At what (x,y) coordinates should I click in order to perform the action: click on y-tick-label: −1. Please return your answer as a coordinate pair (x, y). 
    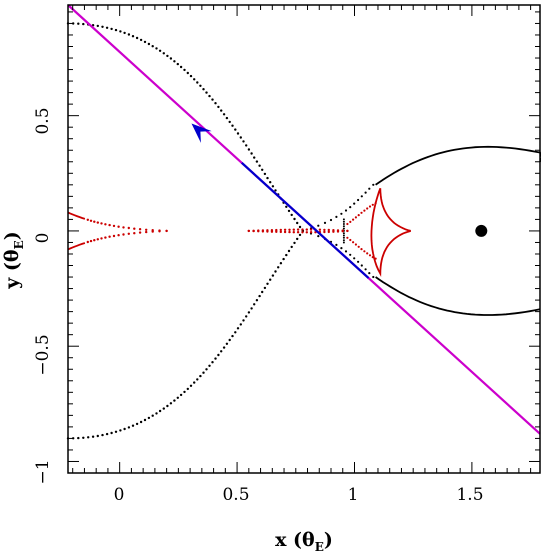
    Looking at the image, I should click on (43, 471).